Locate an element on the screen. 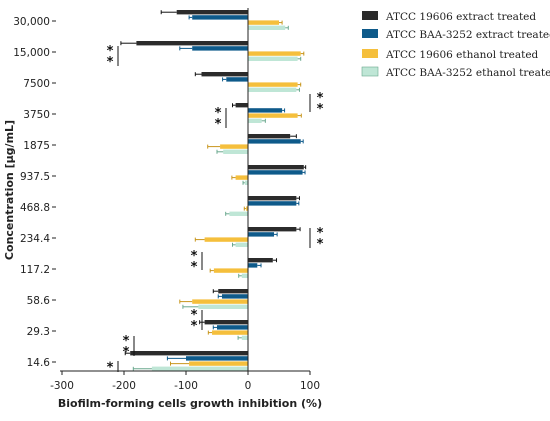  x-tick-label: 100 is located at coordinates (310, 386).